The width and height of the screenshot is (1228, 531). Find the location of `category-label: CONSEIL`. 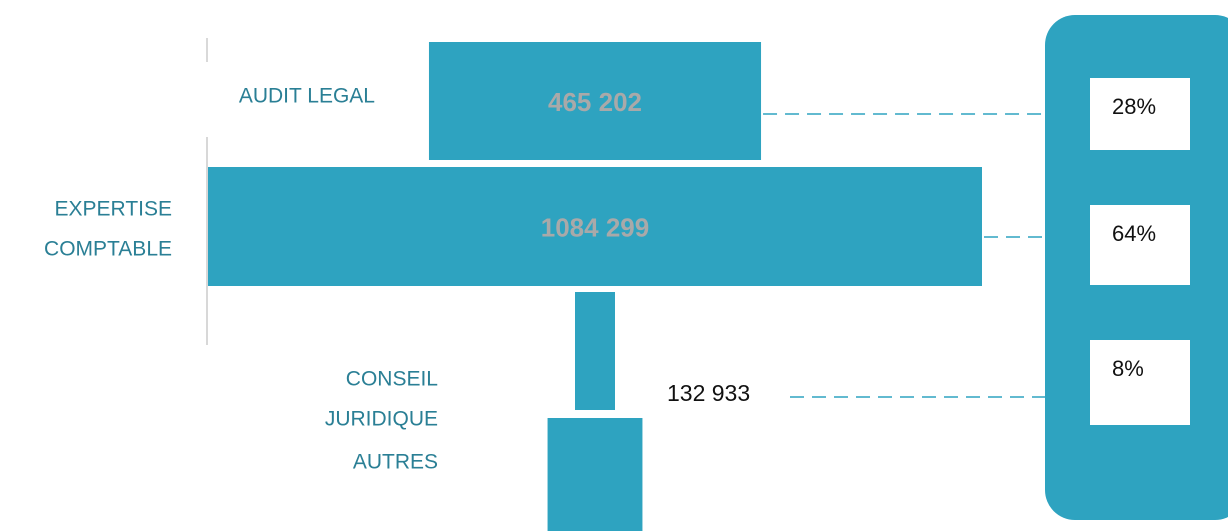

category-label: CONSEIL is located at coordinates (392, 379).